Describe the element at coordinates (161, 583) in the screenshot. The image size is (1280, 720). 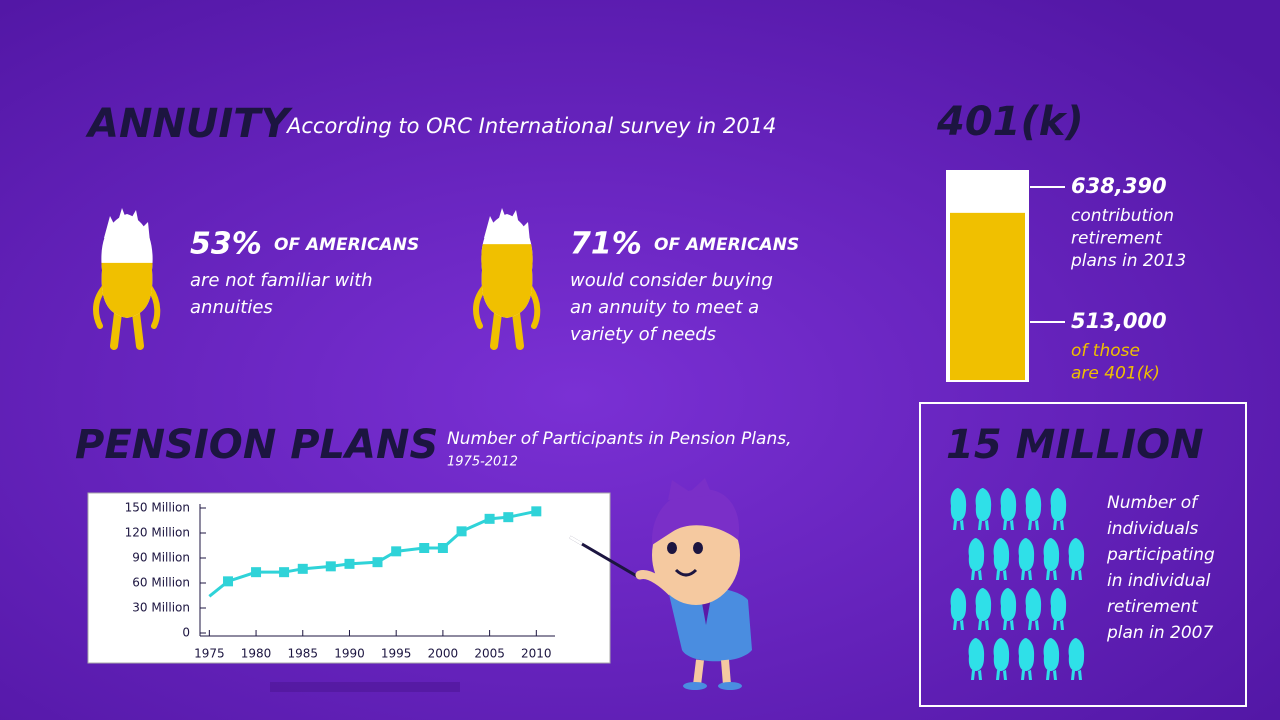
I see `y-tick-label: 60 Million` at that location.